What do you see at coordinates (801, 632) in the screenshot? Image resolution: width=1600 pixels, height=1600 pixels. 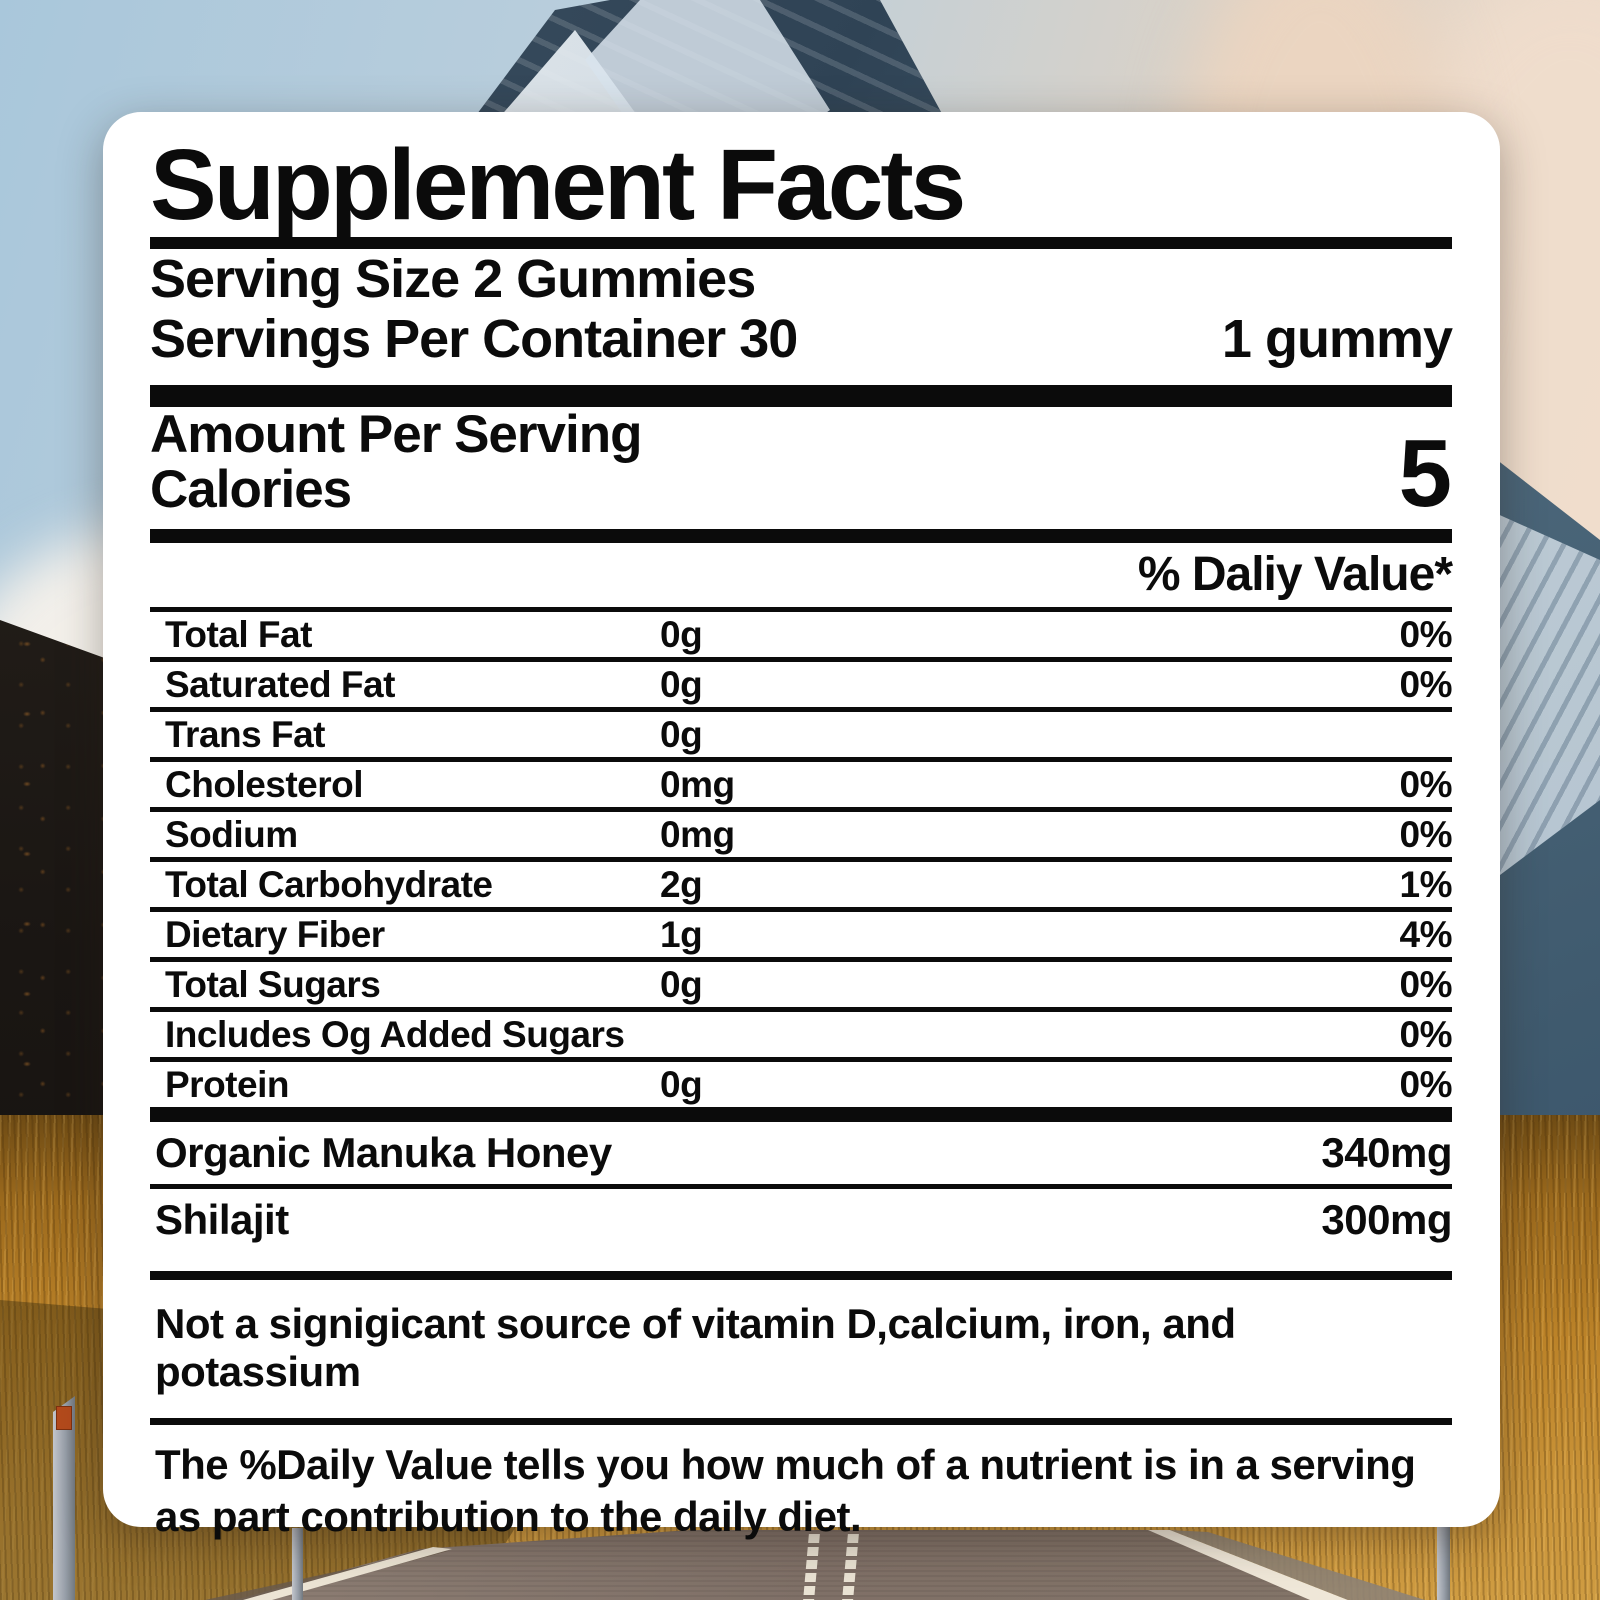 I see `table-row: Total Fat 0g 0%` at bounding box center [801, 632].